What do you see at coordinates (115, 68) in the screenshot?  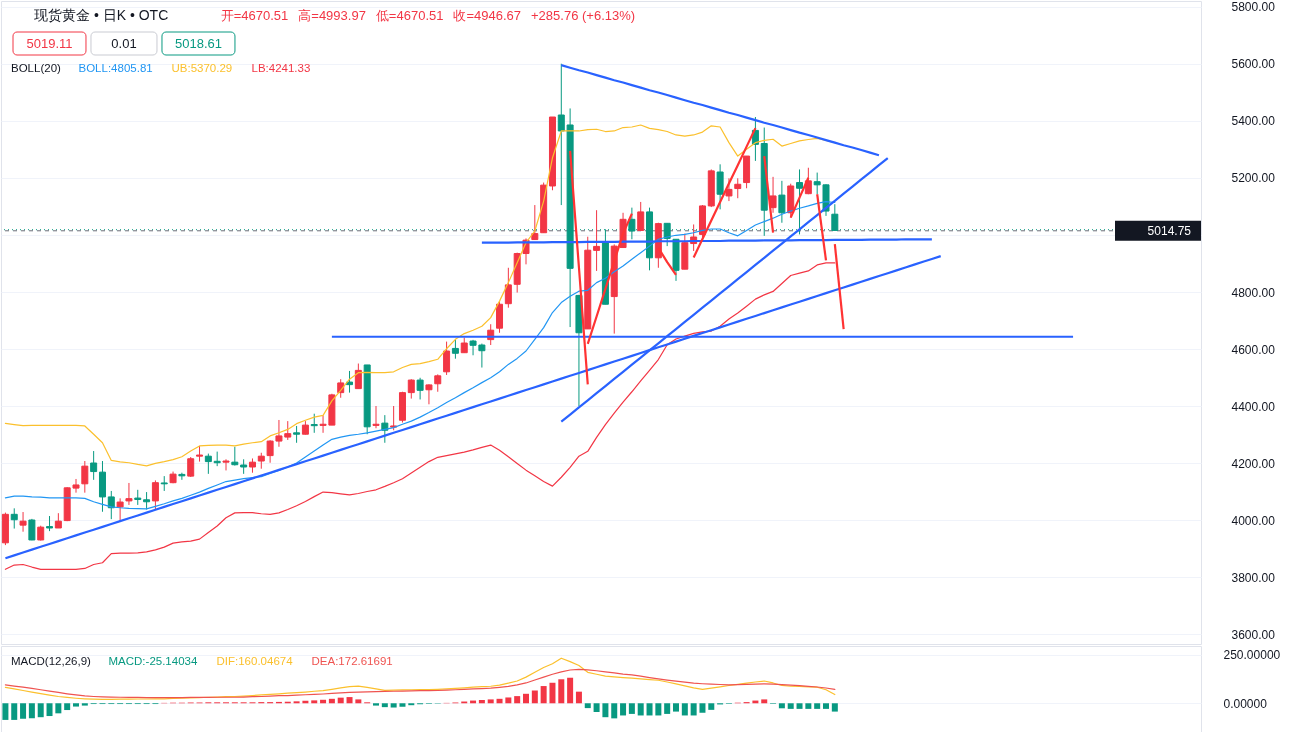 I see `text: BOLL:4805.81` at bounding box center [115, 68].